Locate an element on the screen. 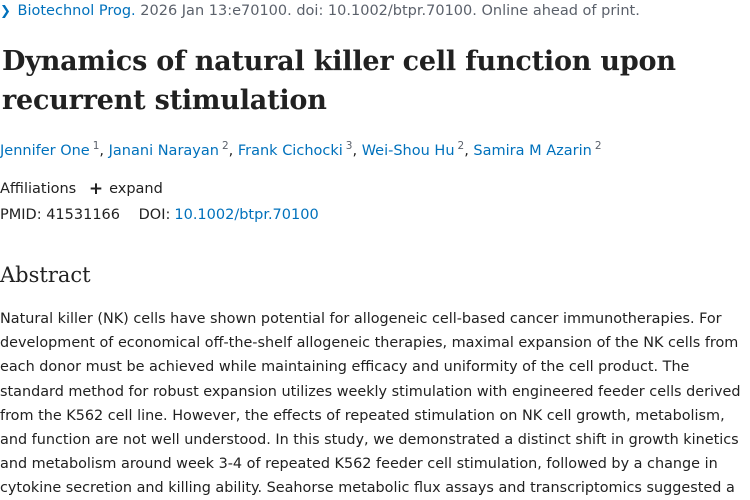 Image resolution: width=750 pixels, height=500 pixels. chevron-right-icon: ❯ is located at coordinates (5, 11).